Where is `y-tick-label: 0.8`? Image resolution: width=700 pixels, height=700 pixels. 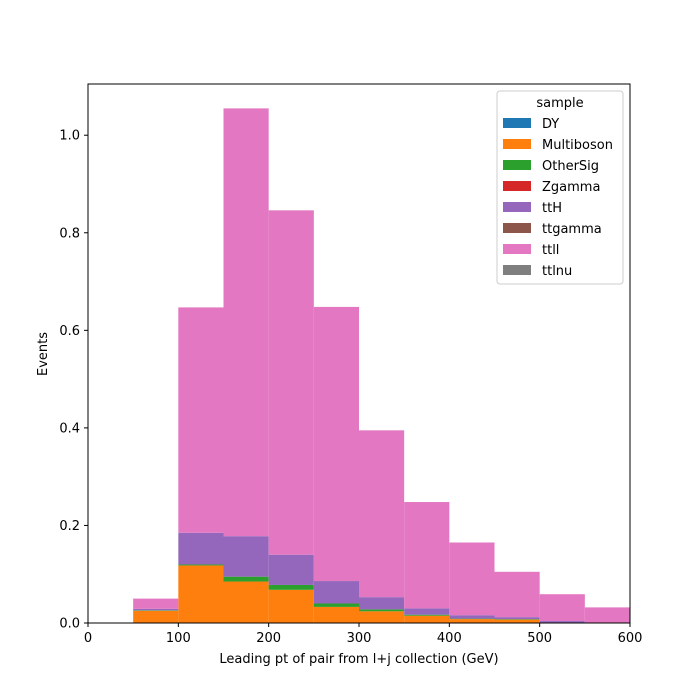 y-tick-label: 0.8 is located at coordinates (69, 233).